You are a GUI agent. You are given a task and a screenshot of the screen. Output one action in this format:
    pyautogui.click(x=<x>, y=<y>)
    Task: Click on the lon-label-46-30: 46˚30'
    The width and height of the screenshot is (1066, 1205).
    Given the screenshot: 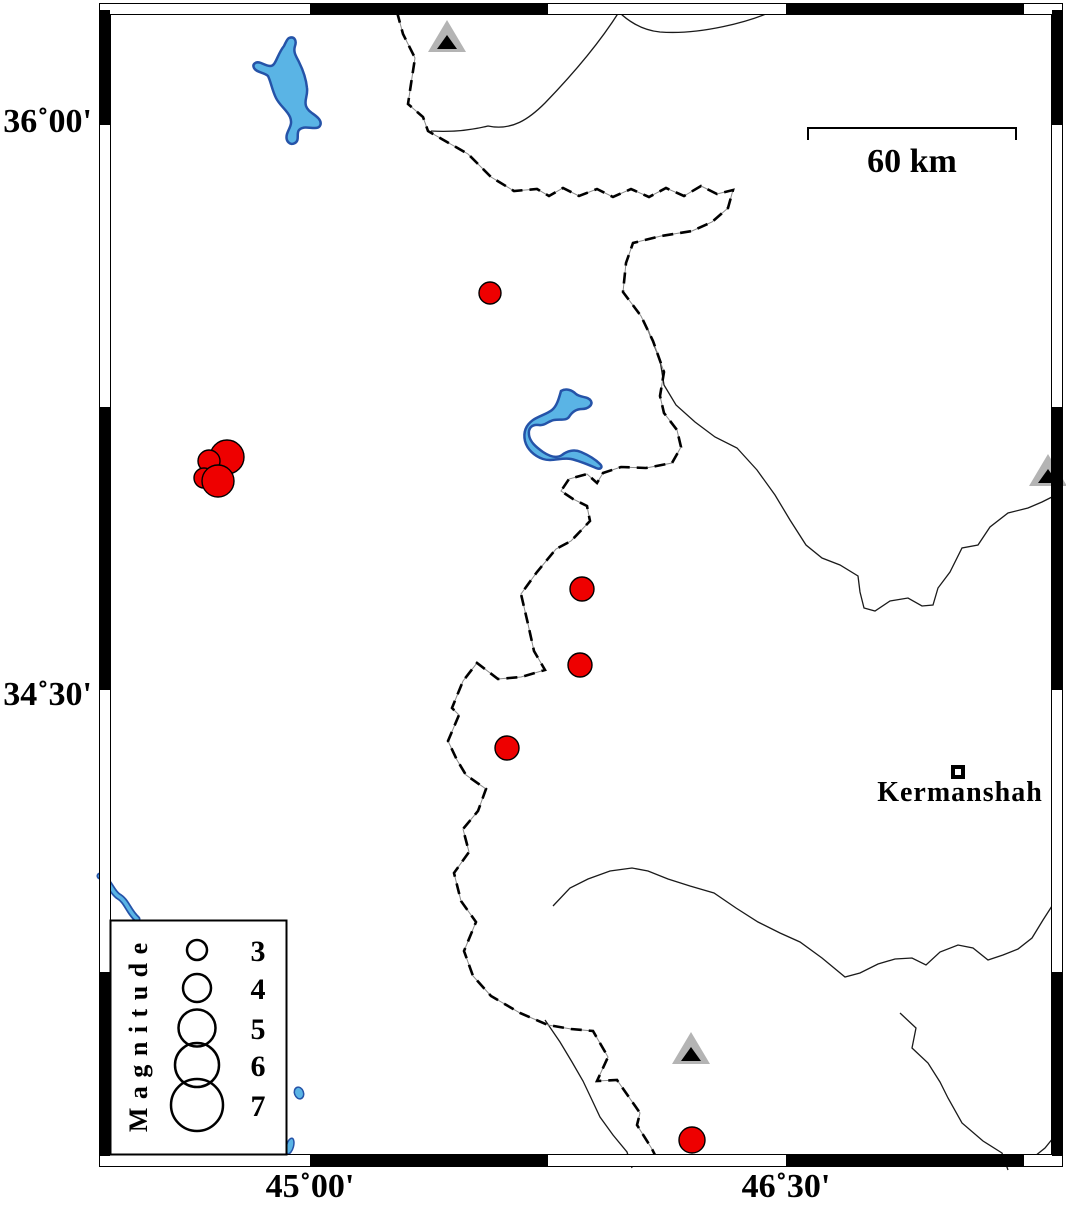 What is the action you would take?
    pyautogui.click(x=786, y=1186)
    